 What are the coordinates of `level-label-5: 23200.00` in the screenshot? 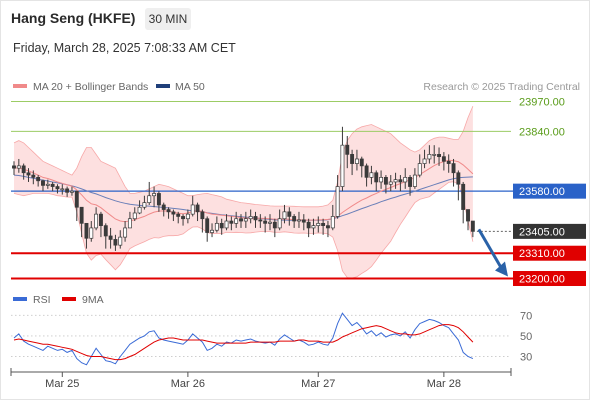 It's located at (542, 280).